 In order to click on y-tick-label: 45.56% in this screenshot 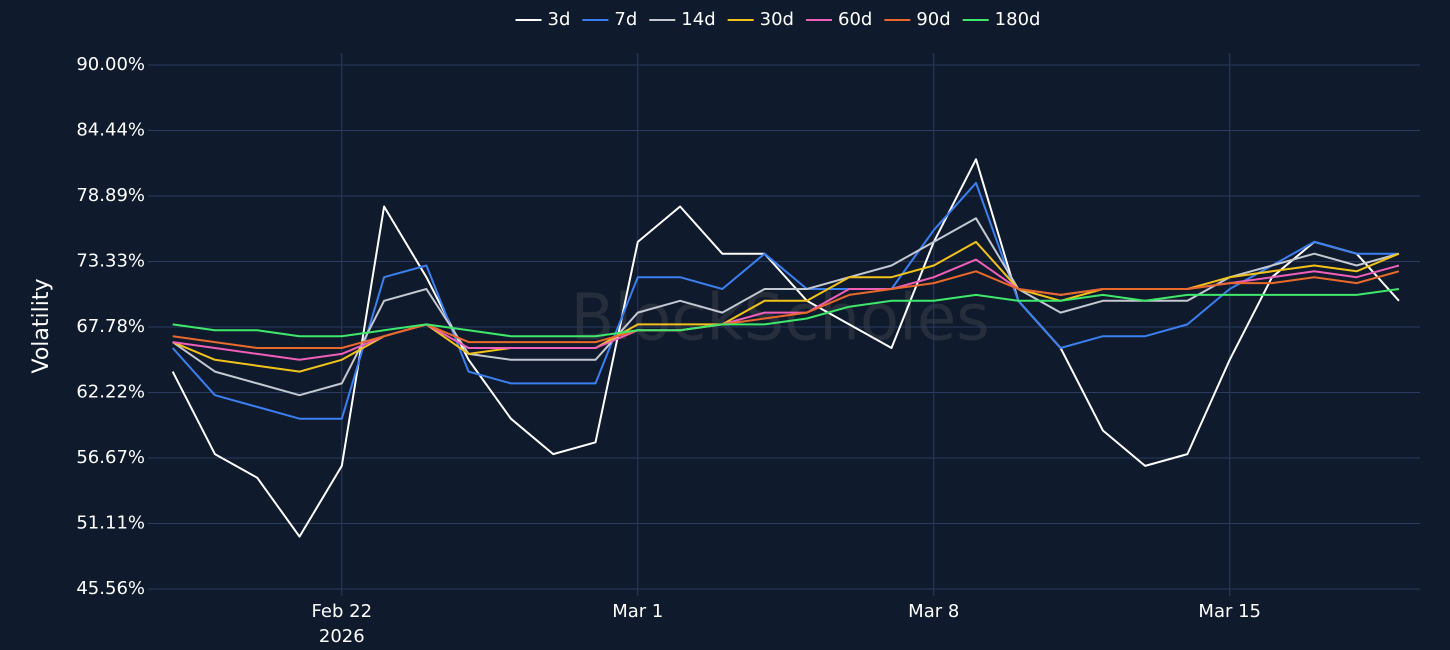, I will do `click(110, 588)`.